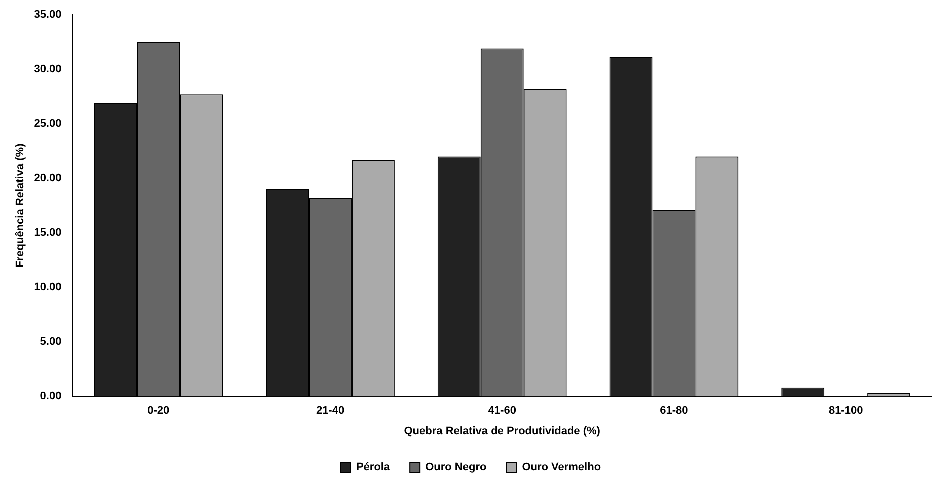 The image size is (952, 488). I want to click on legend-label: Pérola, so click(373, 468).